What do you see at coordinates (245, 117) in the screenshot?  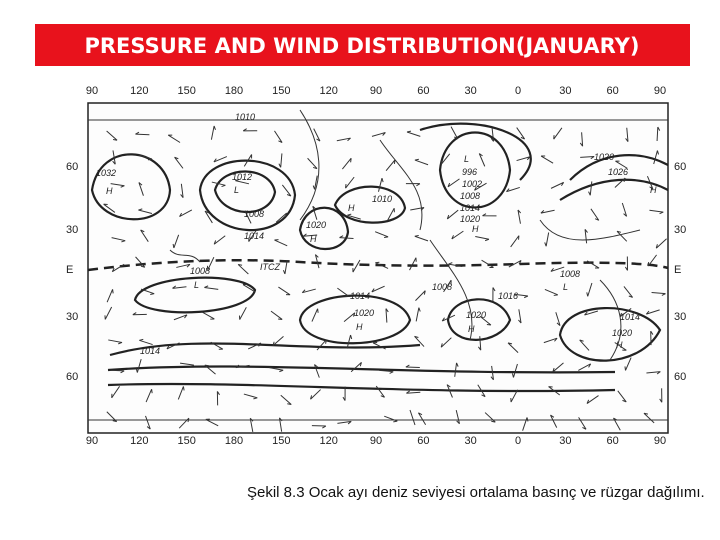 I see `pressure-label: 1010` at bounding box center [245, 117].